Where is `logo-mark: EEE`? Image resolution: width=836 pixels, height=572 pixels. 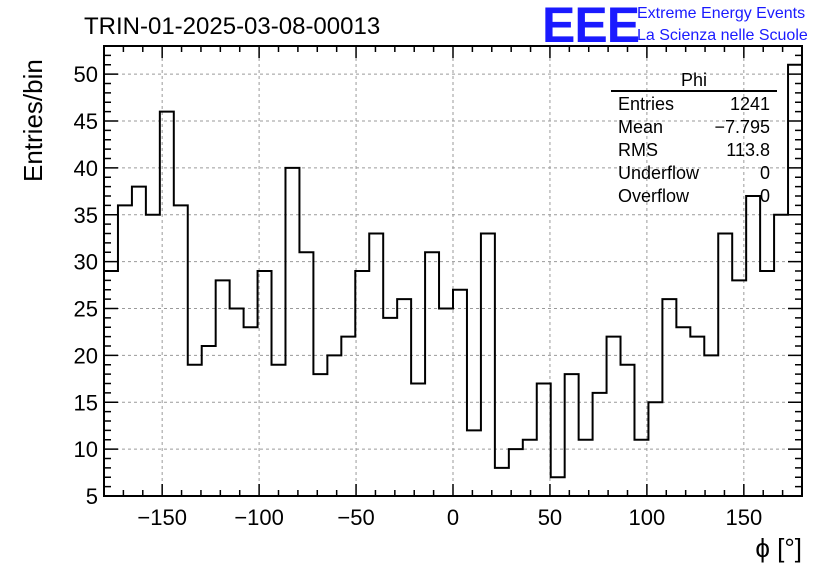
logo-mark: EEE is located at coordinates (590, 26).